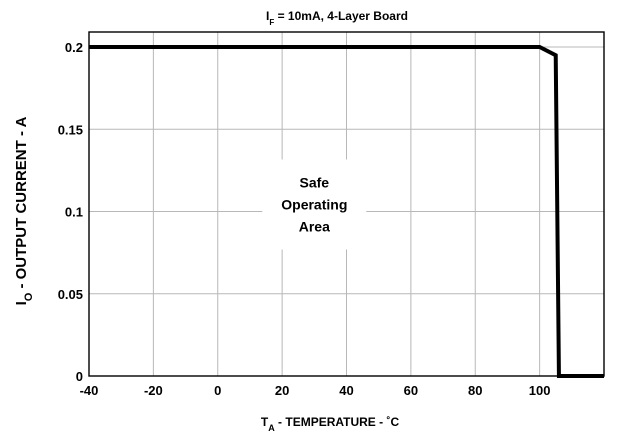 The width and height of the screenshot is (618, 433). I want to click on chart-title: IF = 10mA, 4-Layer Board, so click(337, 18).